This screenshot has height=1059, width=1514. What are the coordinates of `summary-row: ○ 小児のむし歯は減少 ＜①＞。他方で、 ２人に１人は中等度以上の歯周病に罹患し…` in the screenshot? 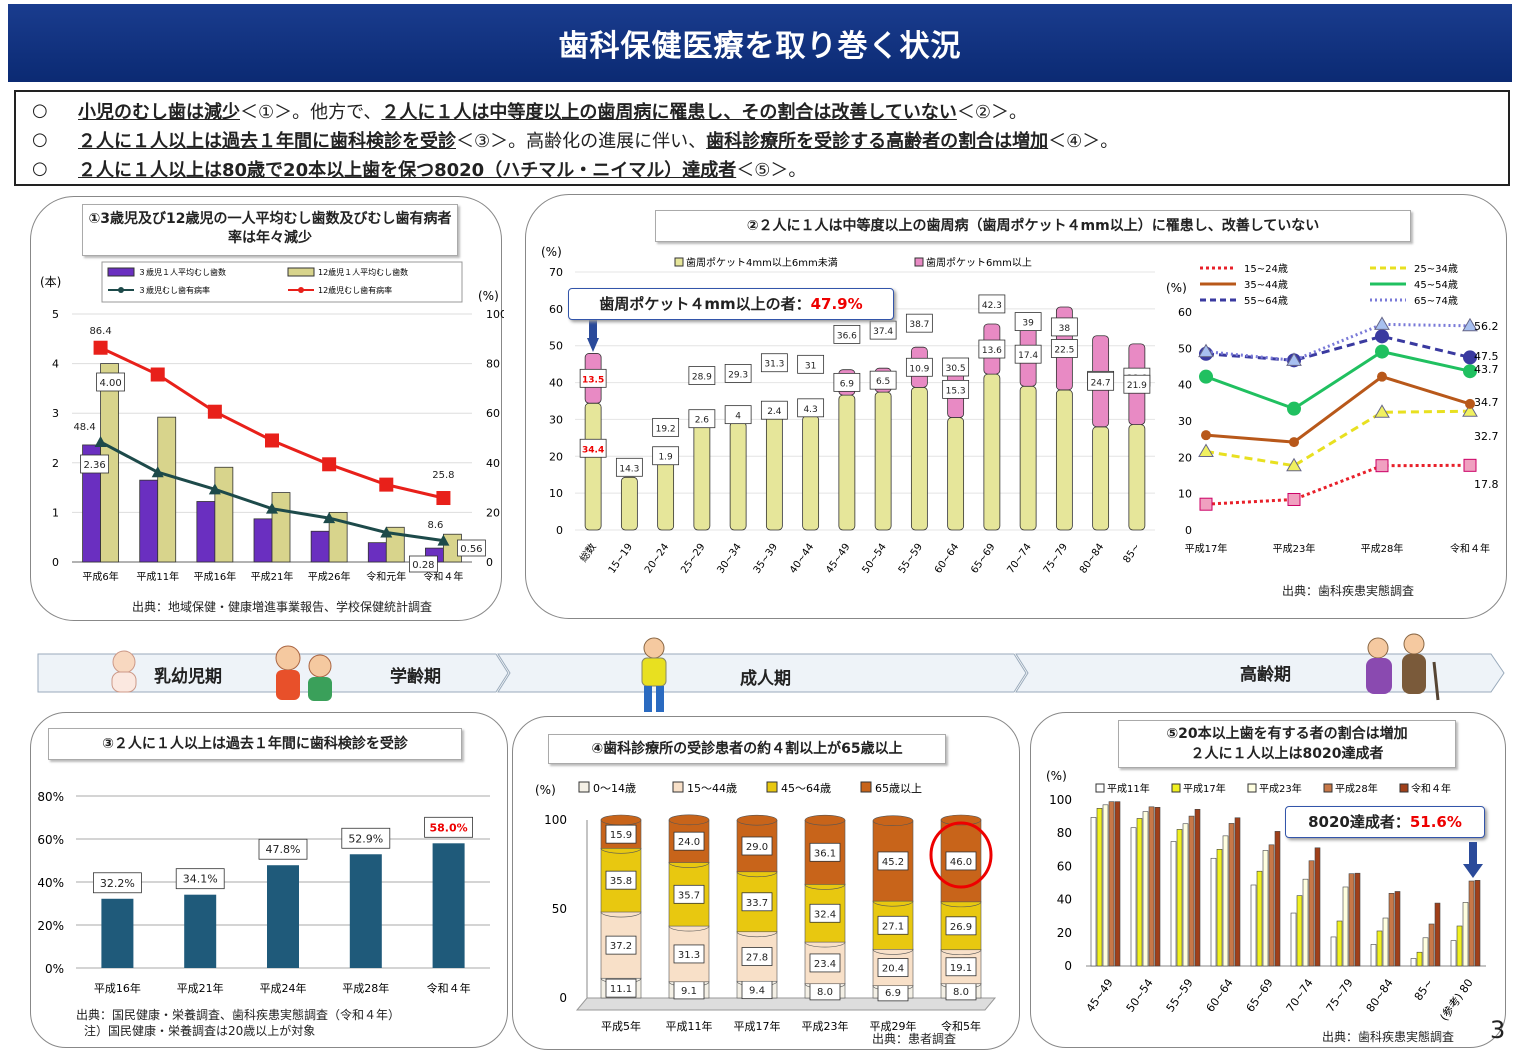 It's located at (770, 110).